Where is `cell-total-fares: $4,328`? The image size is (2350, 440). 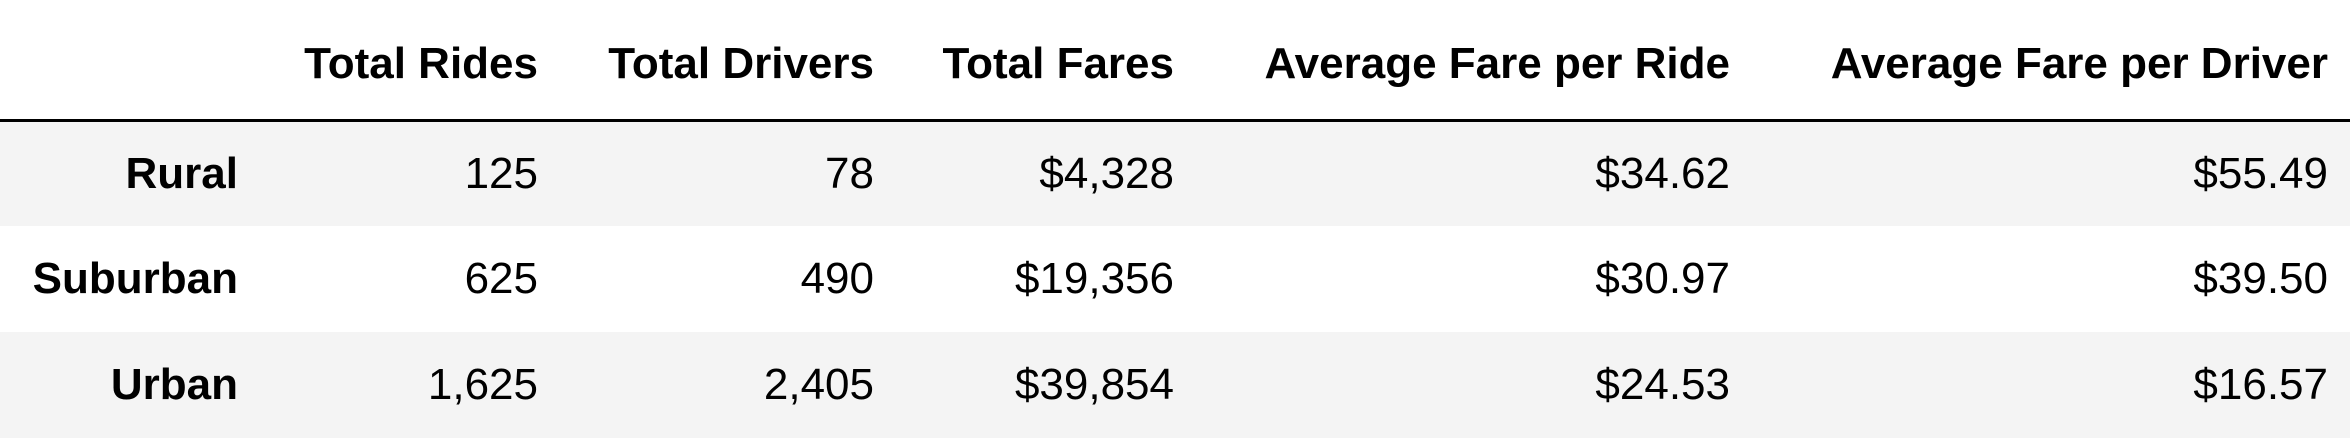 cell-total-fares: $4,328 is located at coordinates (1106, 173).